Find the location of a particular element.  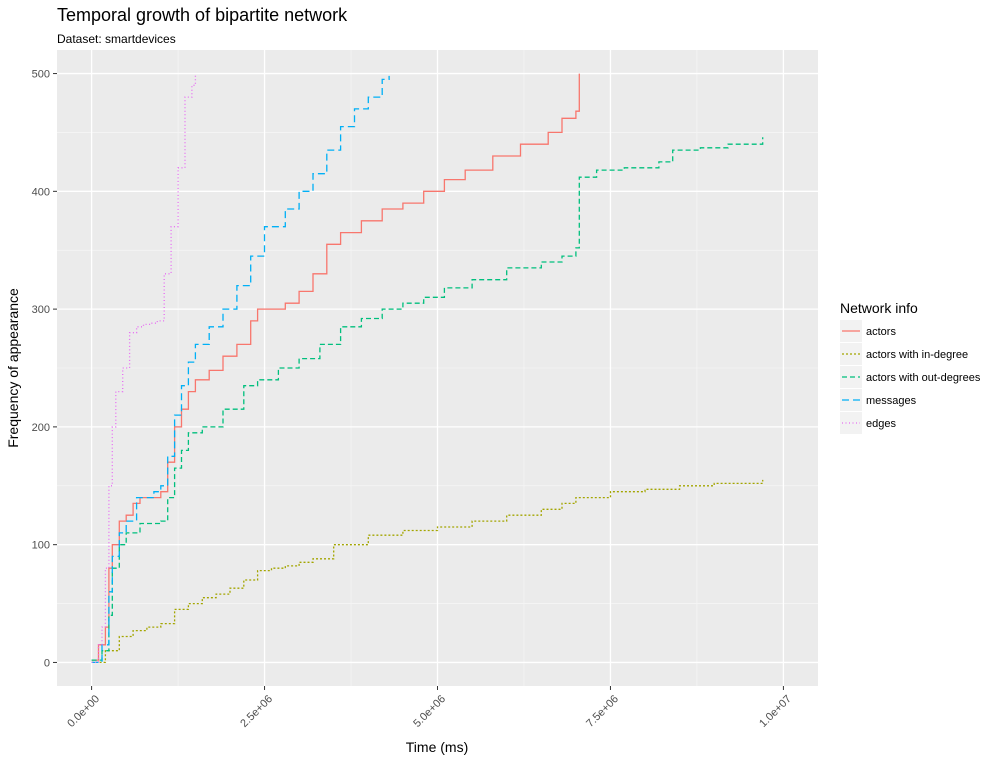

y-tick-label: 200 is located at coordinates (41, 428).